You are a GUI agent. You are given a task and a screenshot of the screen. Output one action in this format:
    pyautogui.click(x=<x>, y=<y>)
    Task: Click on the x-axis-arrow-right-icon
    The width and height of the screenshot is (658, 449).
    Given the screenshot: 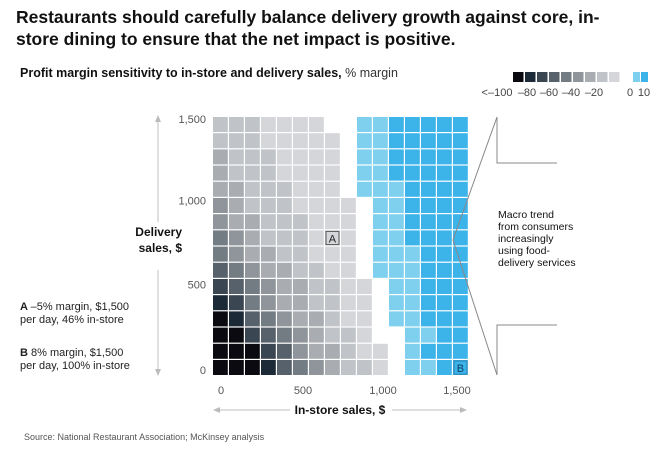 What is the action you would take?
    pyautogui.click(x=463, y=410)
    